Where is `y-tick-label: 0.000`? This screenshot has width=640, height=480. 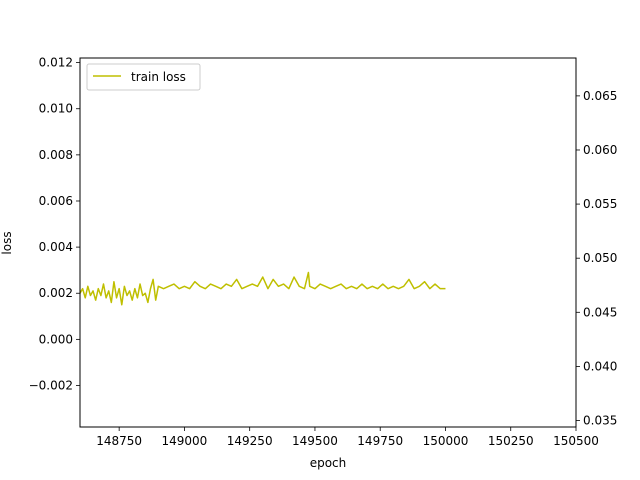 y-tick-label: 0.000 is located at coordinates (56, 339).